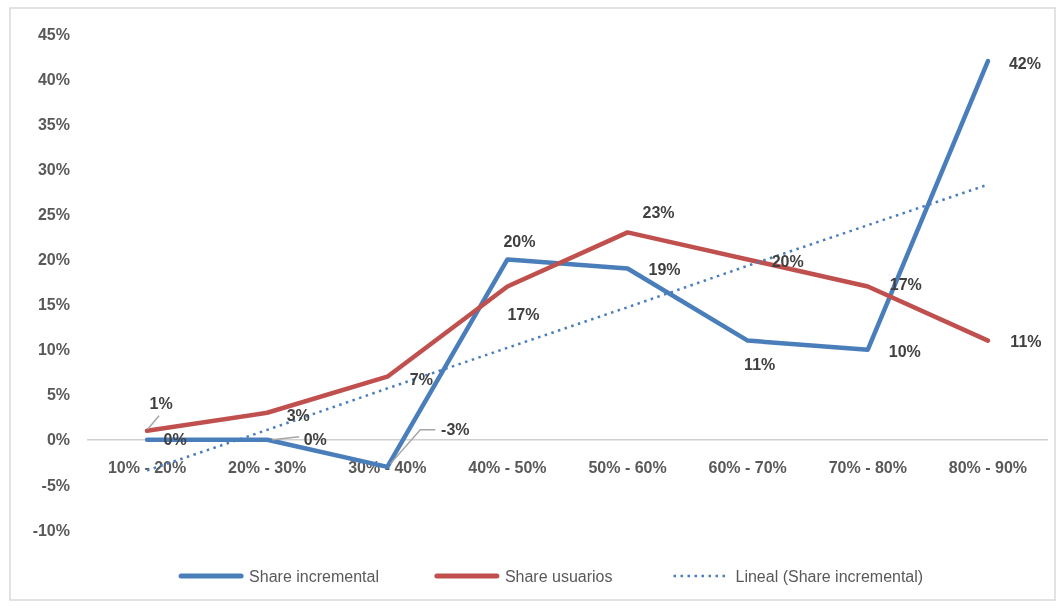  What do you see at coordinates (1024, 63) in the screenshot?
I see `data-label: 42%` at bounding box center [1024, 63].